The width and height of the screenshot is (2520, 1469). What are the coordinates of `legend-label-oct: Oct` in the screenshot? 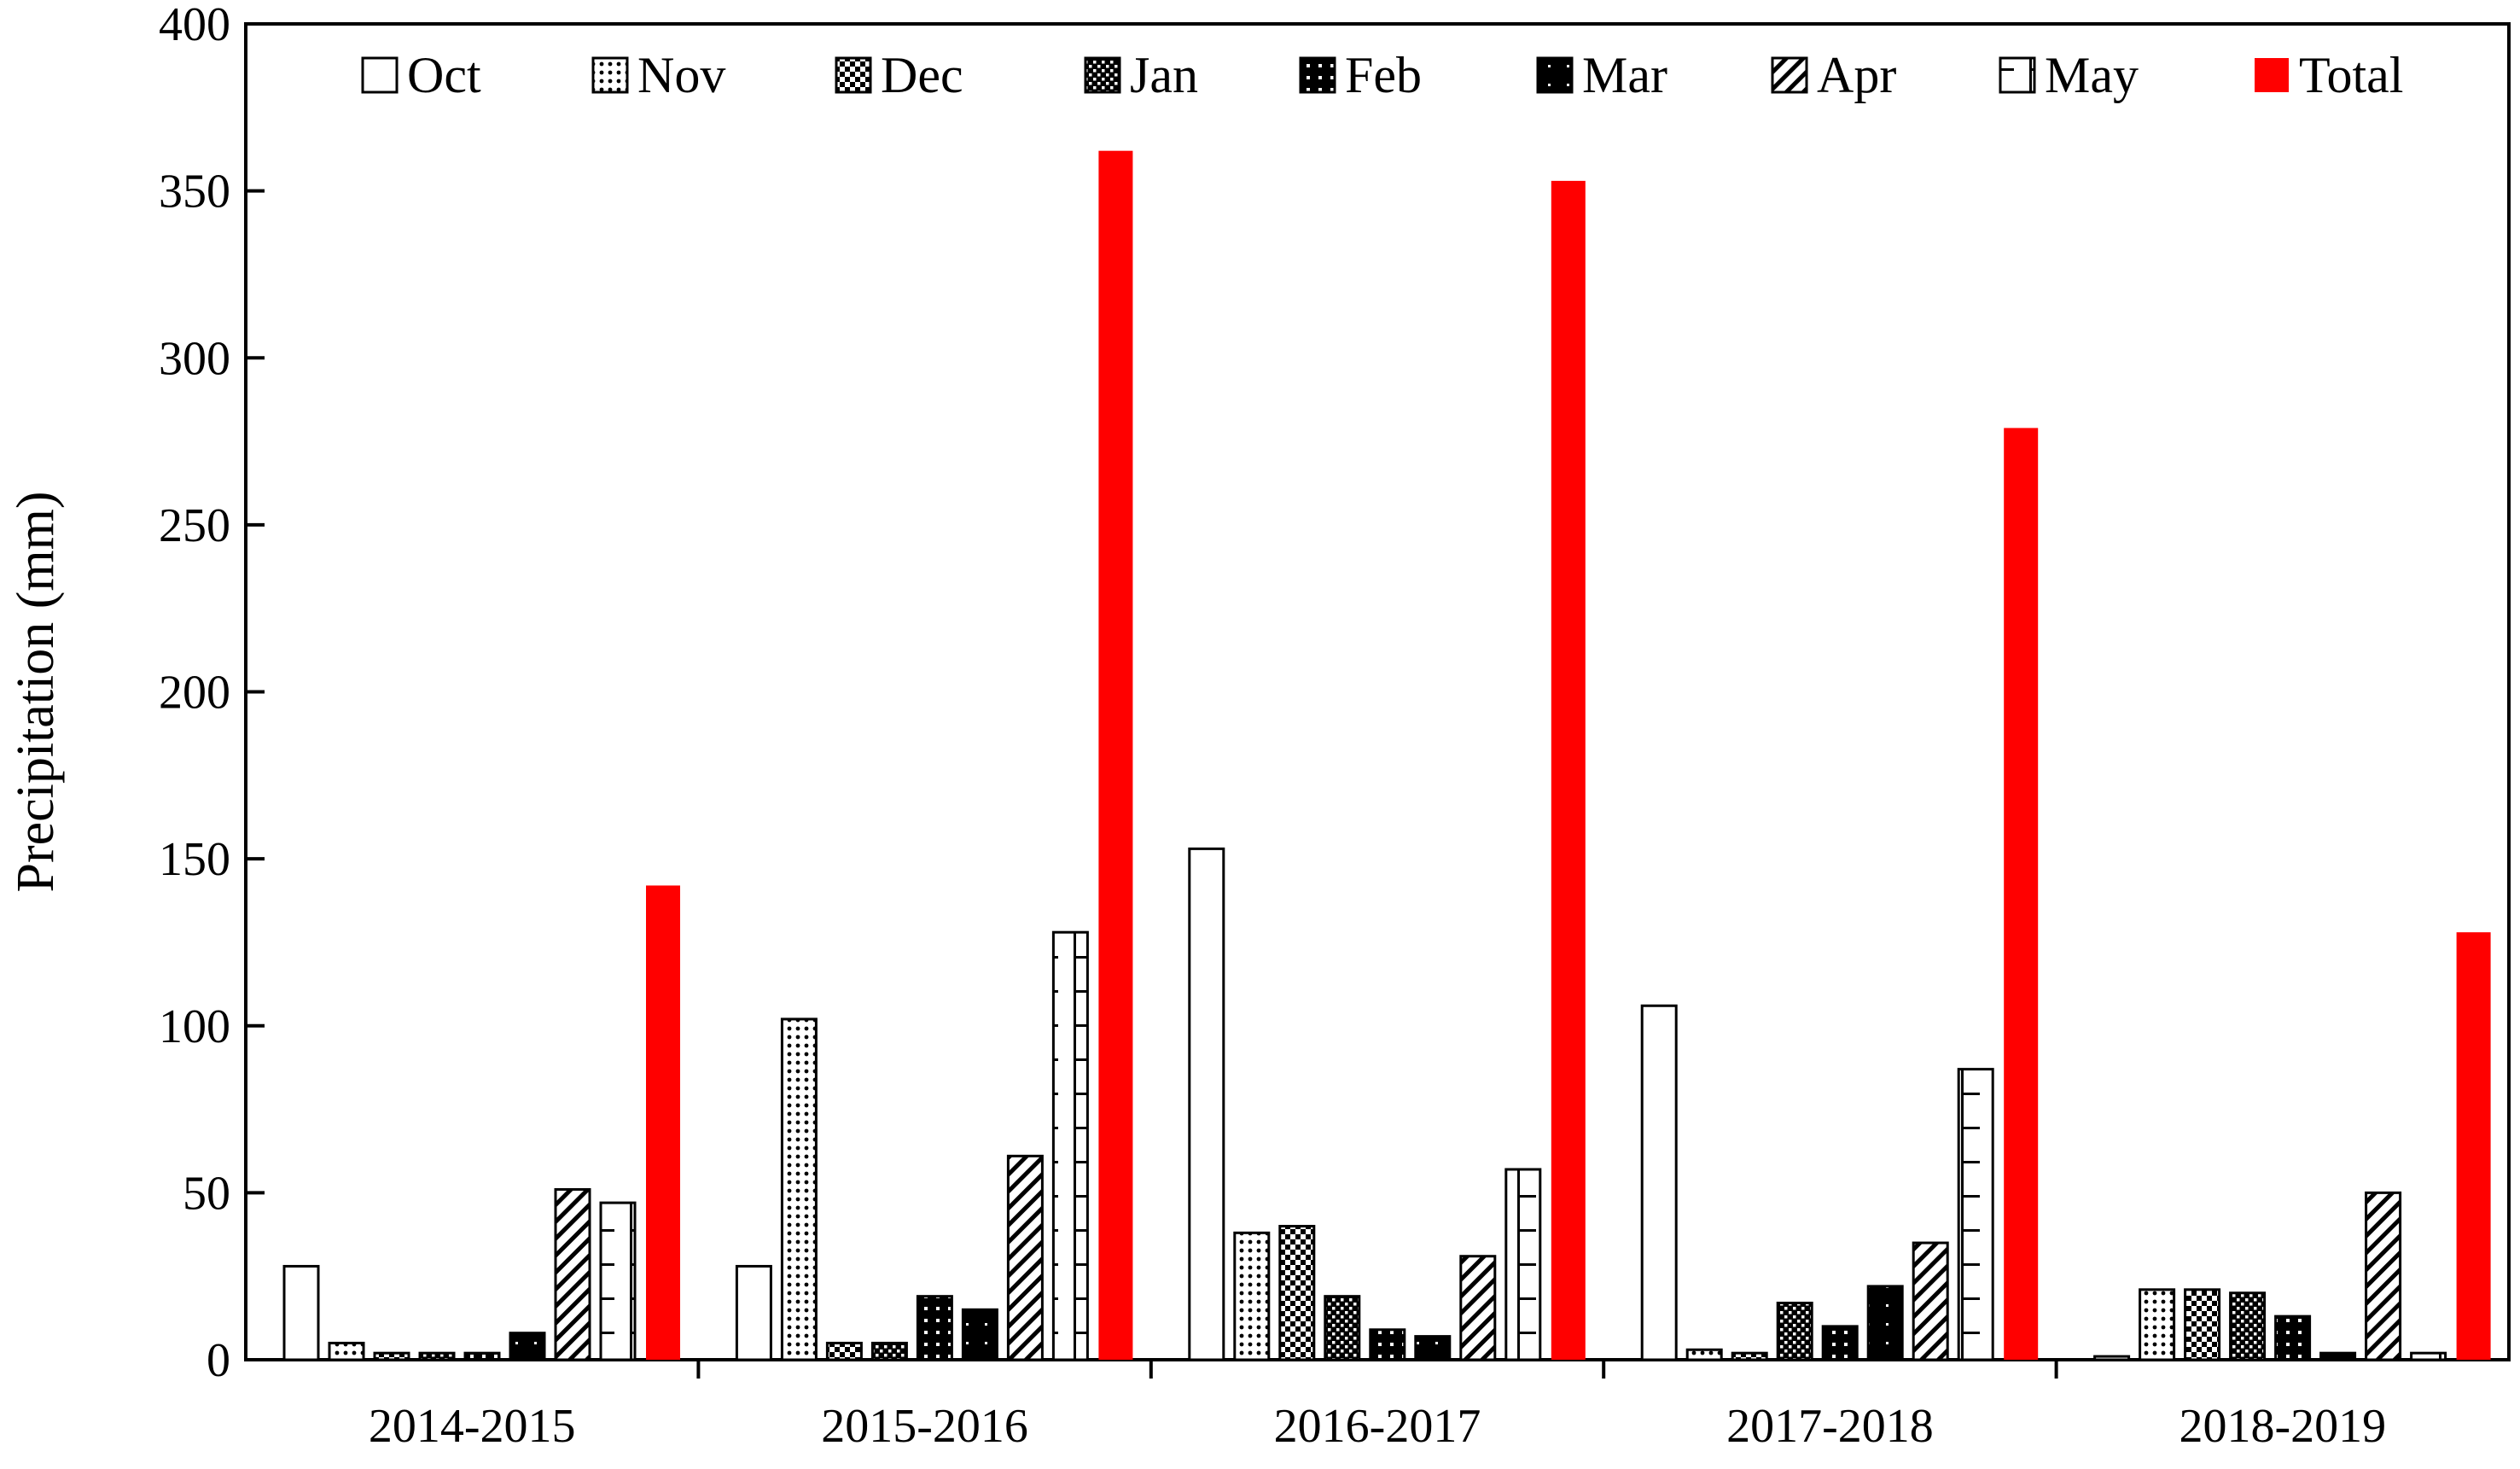 It's located at (444, 75).